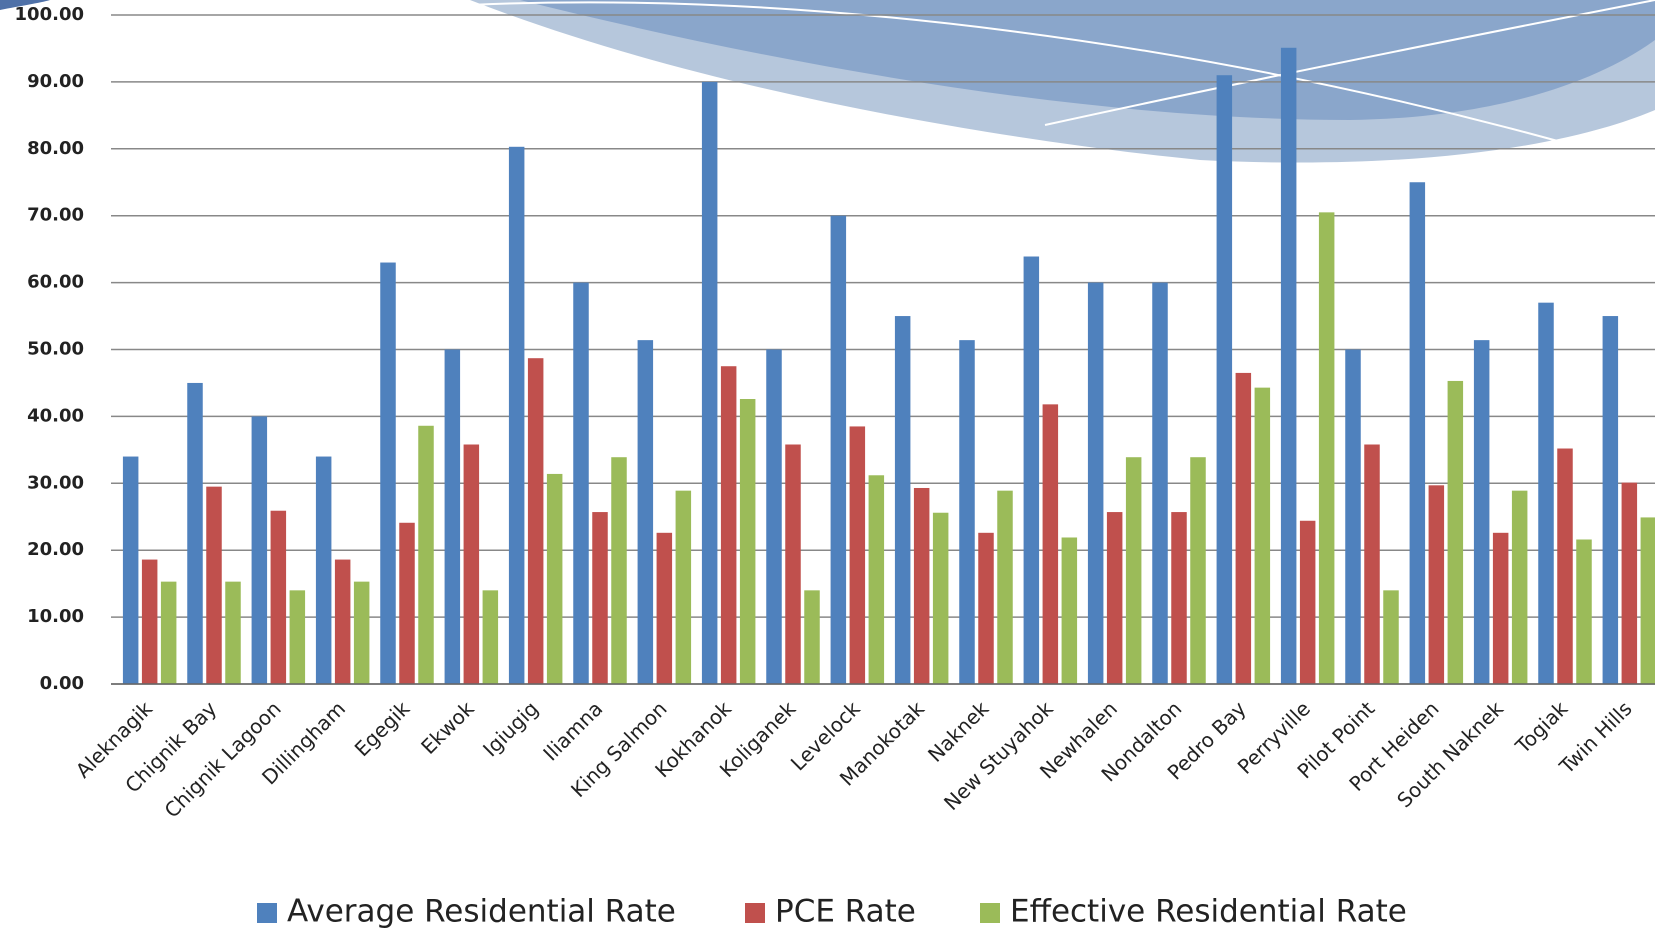 This screenshot has width=1655, height=932. I want to click on y-tick-label: 20.00, so click(55, 549).